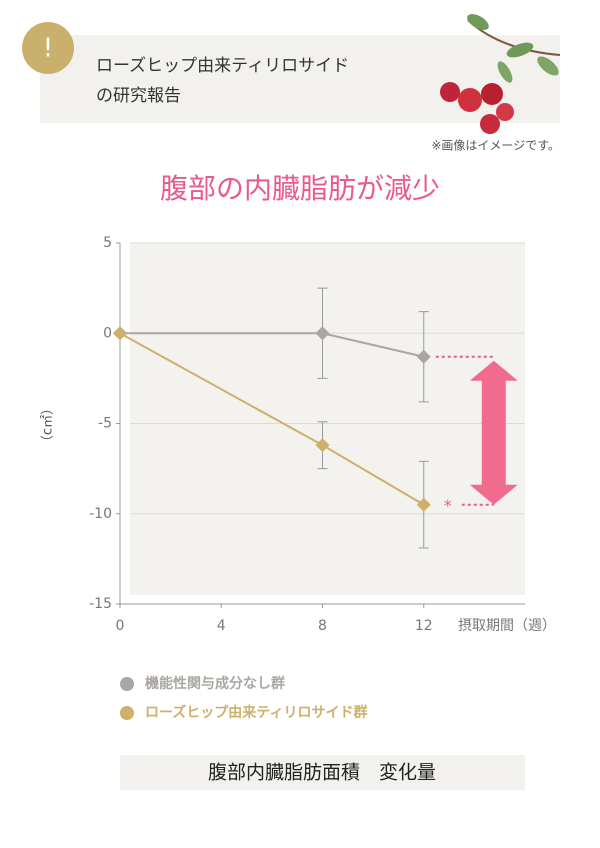 This screenshot has width=600, height=848. I want to click on footer: 腹部内臓脂肪面積 変化量, so click(322, 773).